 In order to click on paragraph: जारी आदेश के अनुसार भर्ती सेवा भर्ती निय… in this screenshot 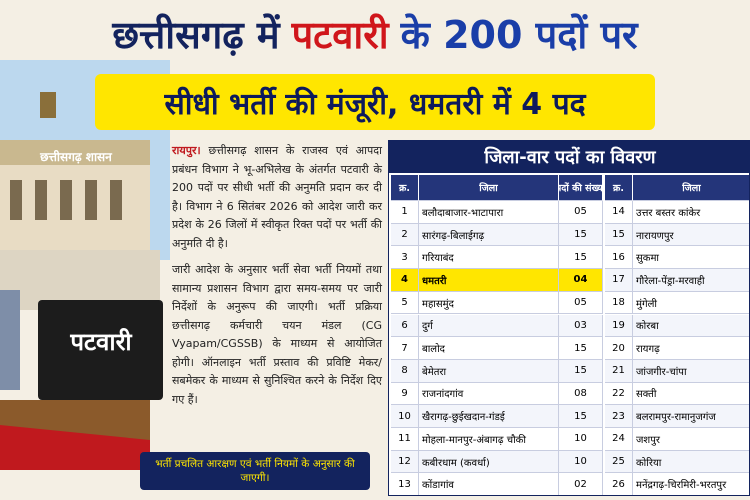, I will do `click(277, 334)`.